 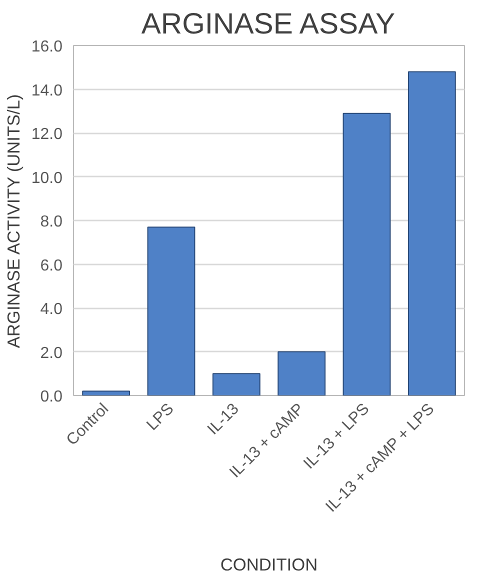 What do you see at coordinates (47, 91) in the screenshot?
I see `y-tick-label: 14.0` at bounding box center [47, 91].